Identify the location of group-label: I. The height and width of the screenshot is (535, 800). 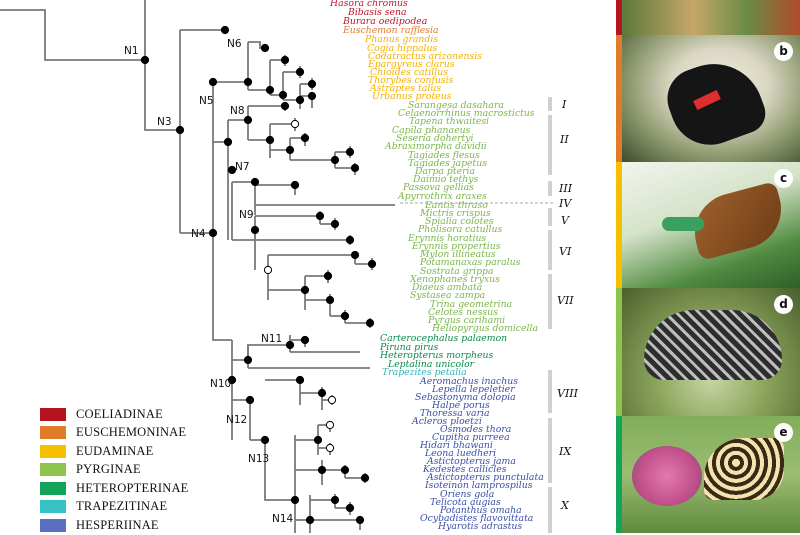
(564, 104).